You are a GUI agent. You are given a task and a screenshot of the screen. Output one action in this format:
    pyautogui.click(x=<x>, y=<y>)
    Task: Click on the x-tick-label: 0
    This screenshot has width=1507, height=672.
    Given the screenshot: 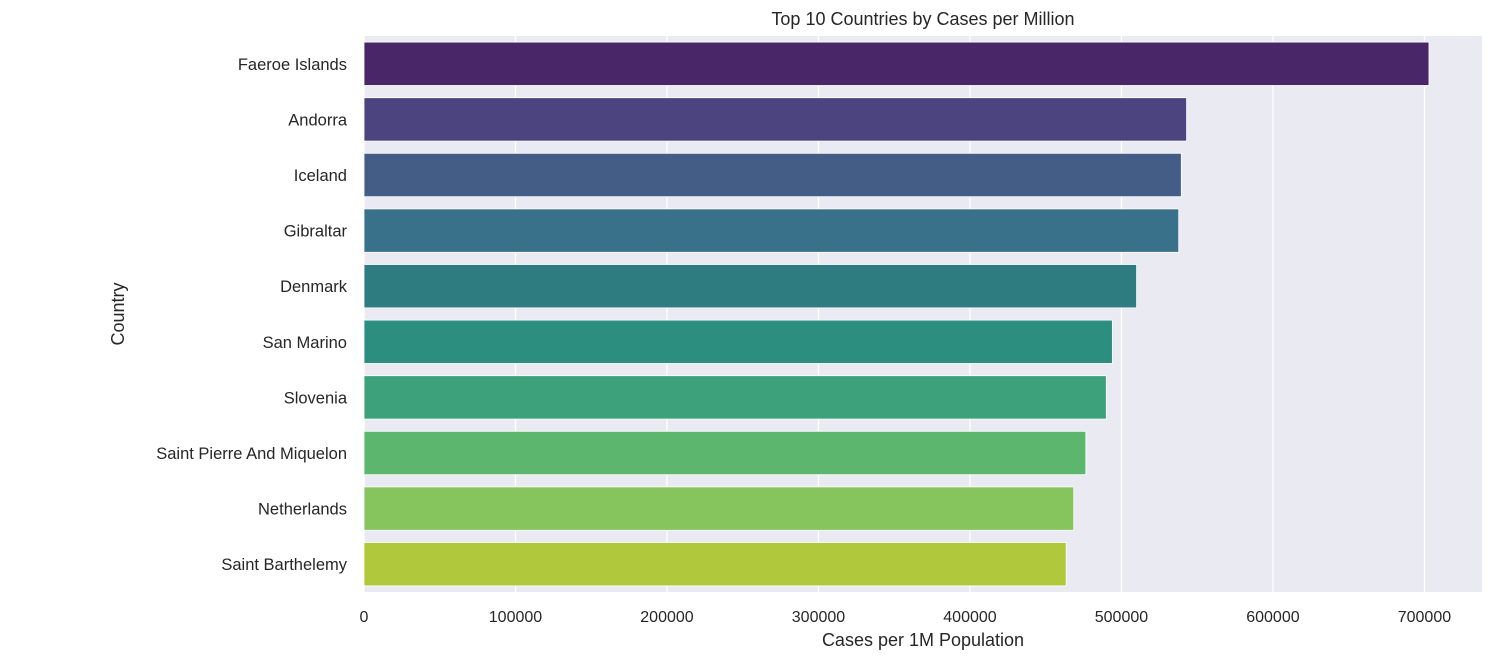 What is the action you would take?
    pyautogui.click(x=364, y=617)
    